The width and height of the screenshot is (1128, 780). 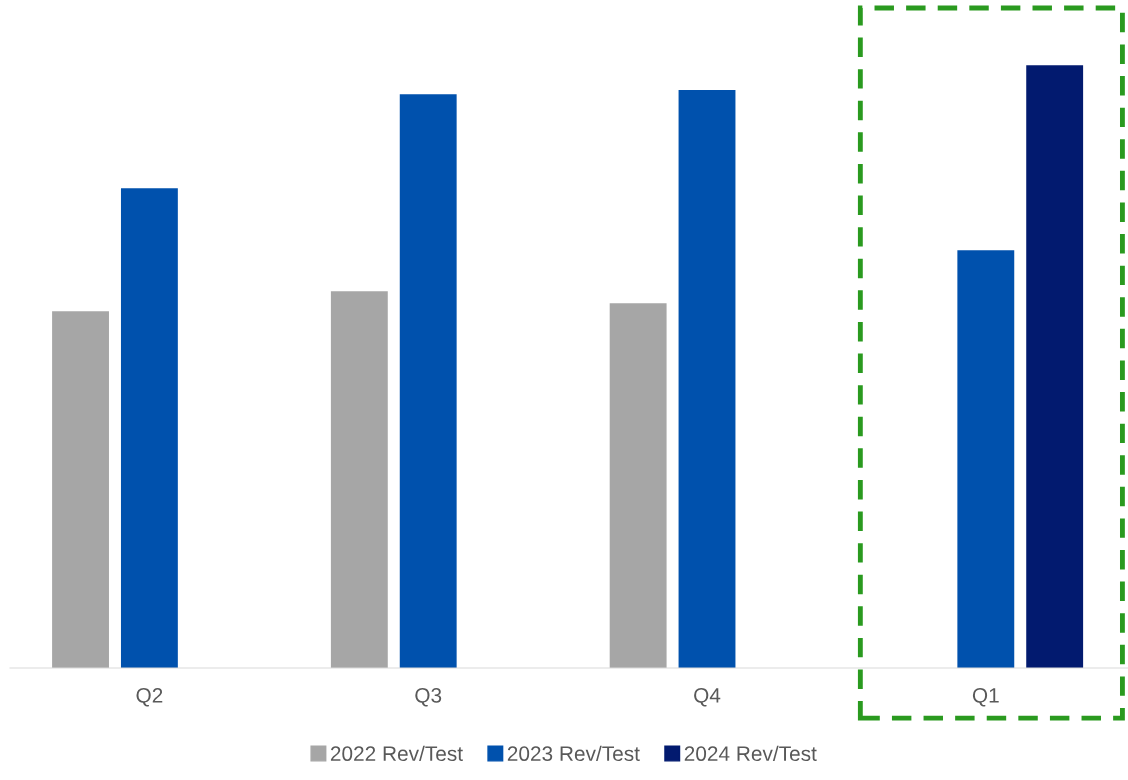 I want to click on x-tick-label: Q1, so click(x=985, y=697).